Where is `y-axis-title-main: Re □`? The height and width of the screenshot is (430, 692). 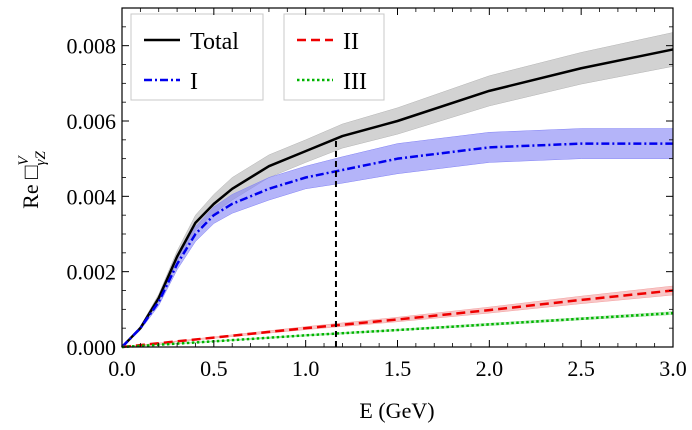
y-axis-title-main: Re □ is located at coordinates (30, 187).